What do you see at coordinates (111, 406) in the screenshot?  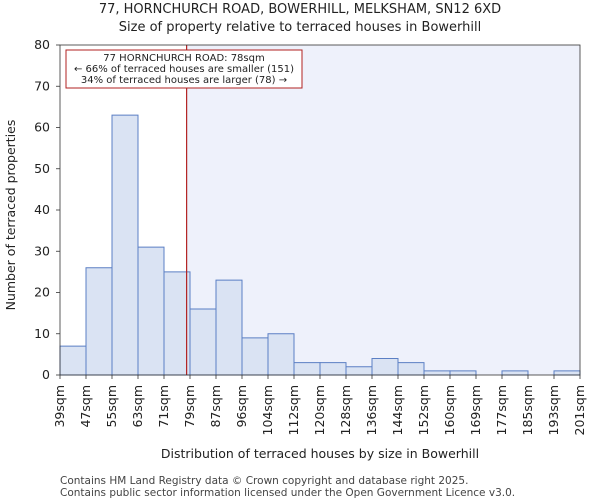 I see `x-tick-label: 55sqm` at bounding box center [111, 406].